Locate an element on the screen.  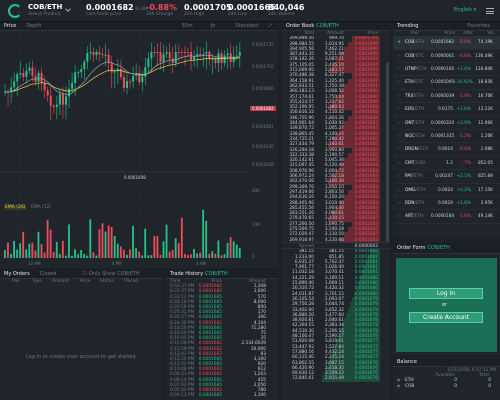
tab-my-orders: My Orders is located at coordinates (17, 274).